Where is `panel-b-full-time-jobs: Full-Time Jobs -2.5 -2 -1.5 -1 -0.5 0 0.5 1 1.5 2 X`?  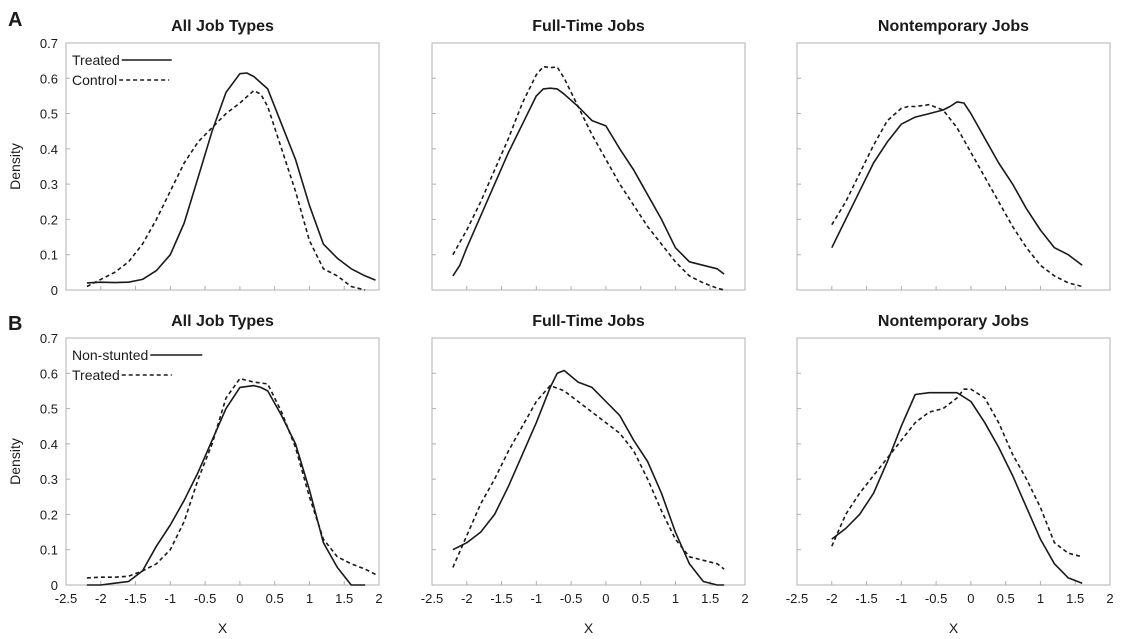
panel-b-full-time-jobs: Full-Time Jobs -2.5 -2 -1.5 -1 -0.5 0 0.5 1 1.5 2 X is located at coordinates (585, 474).